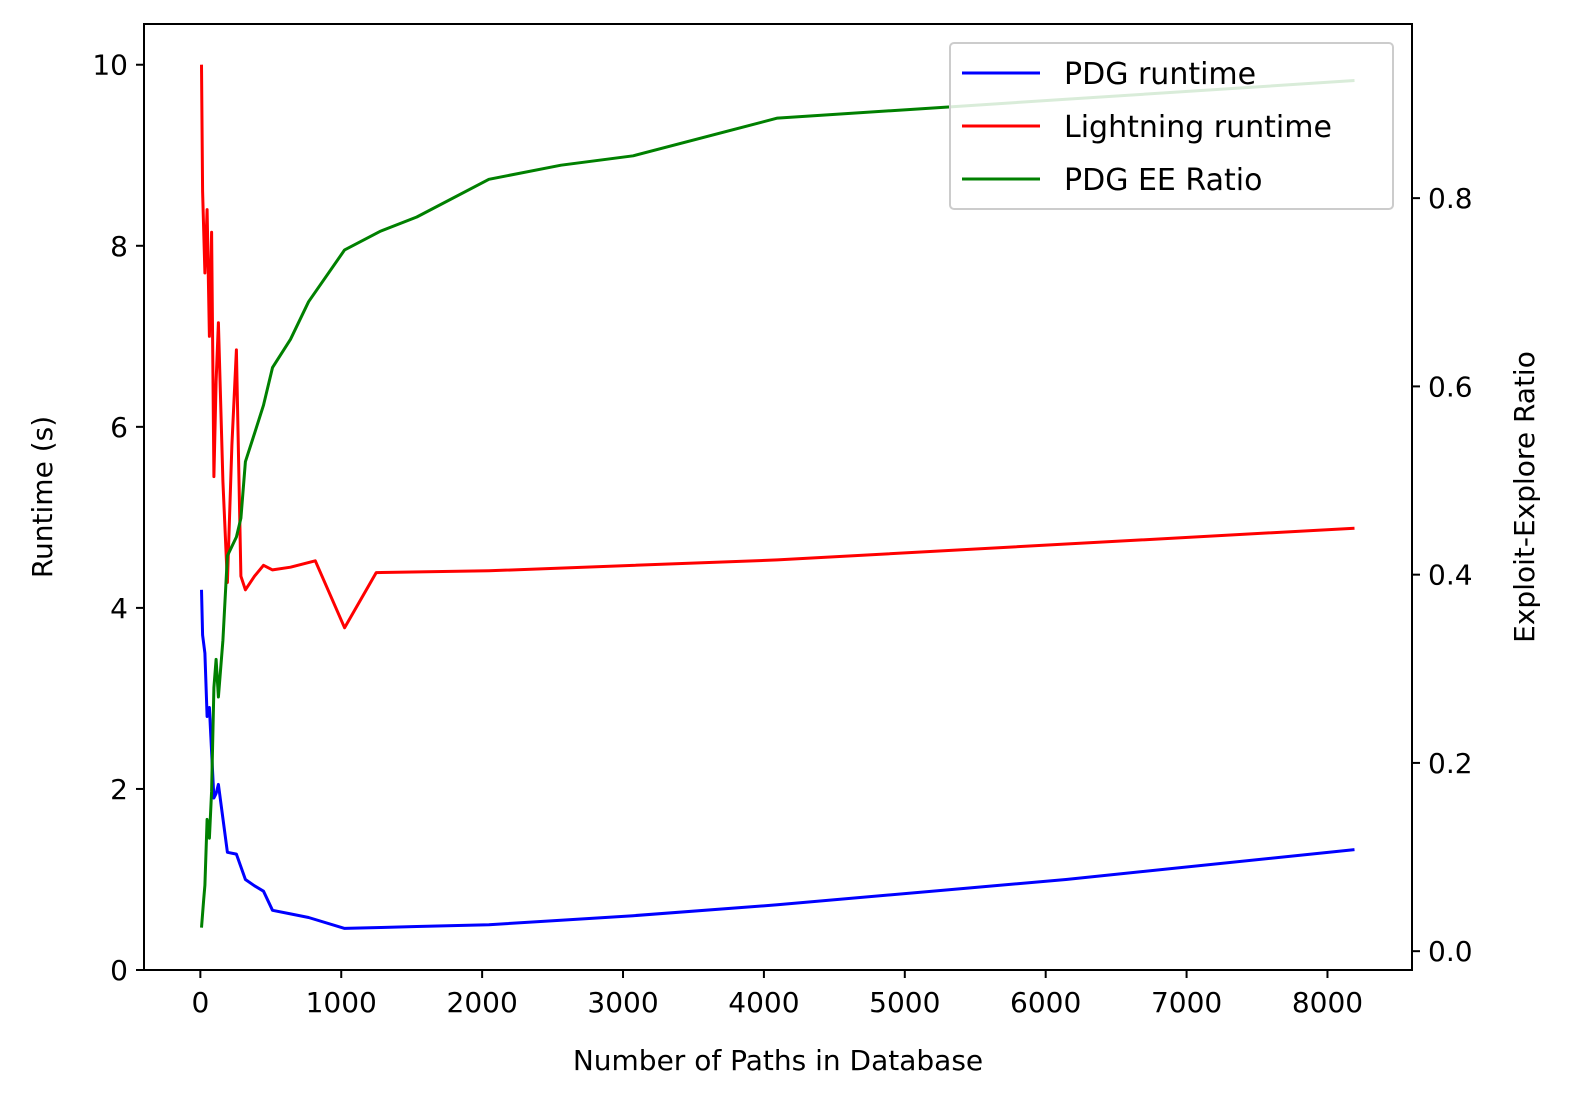 The image size is (1577, 1111). What do you see at coordinates (119, 608) in the screenshot?
I see `y-tick-label-4: 4` at bounding box center [119, 608].